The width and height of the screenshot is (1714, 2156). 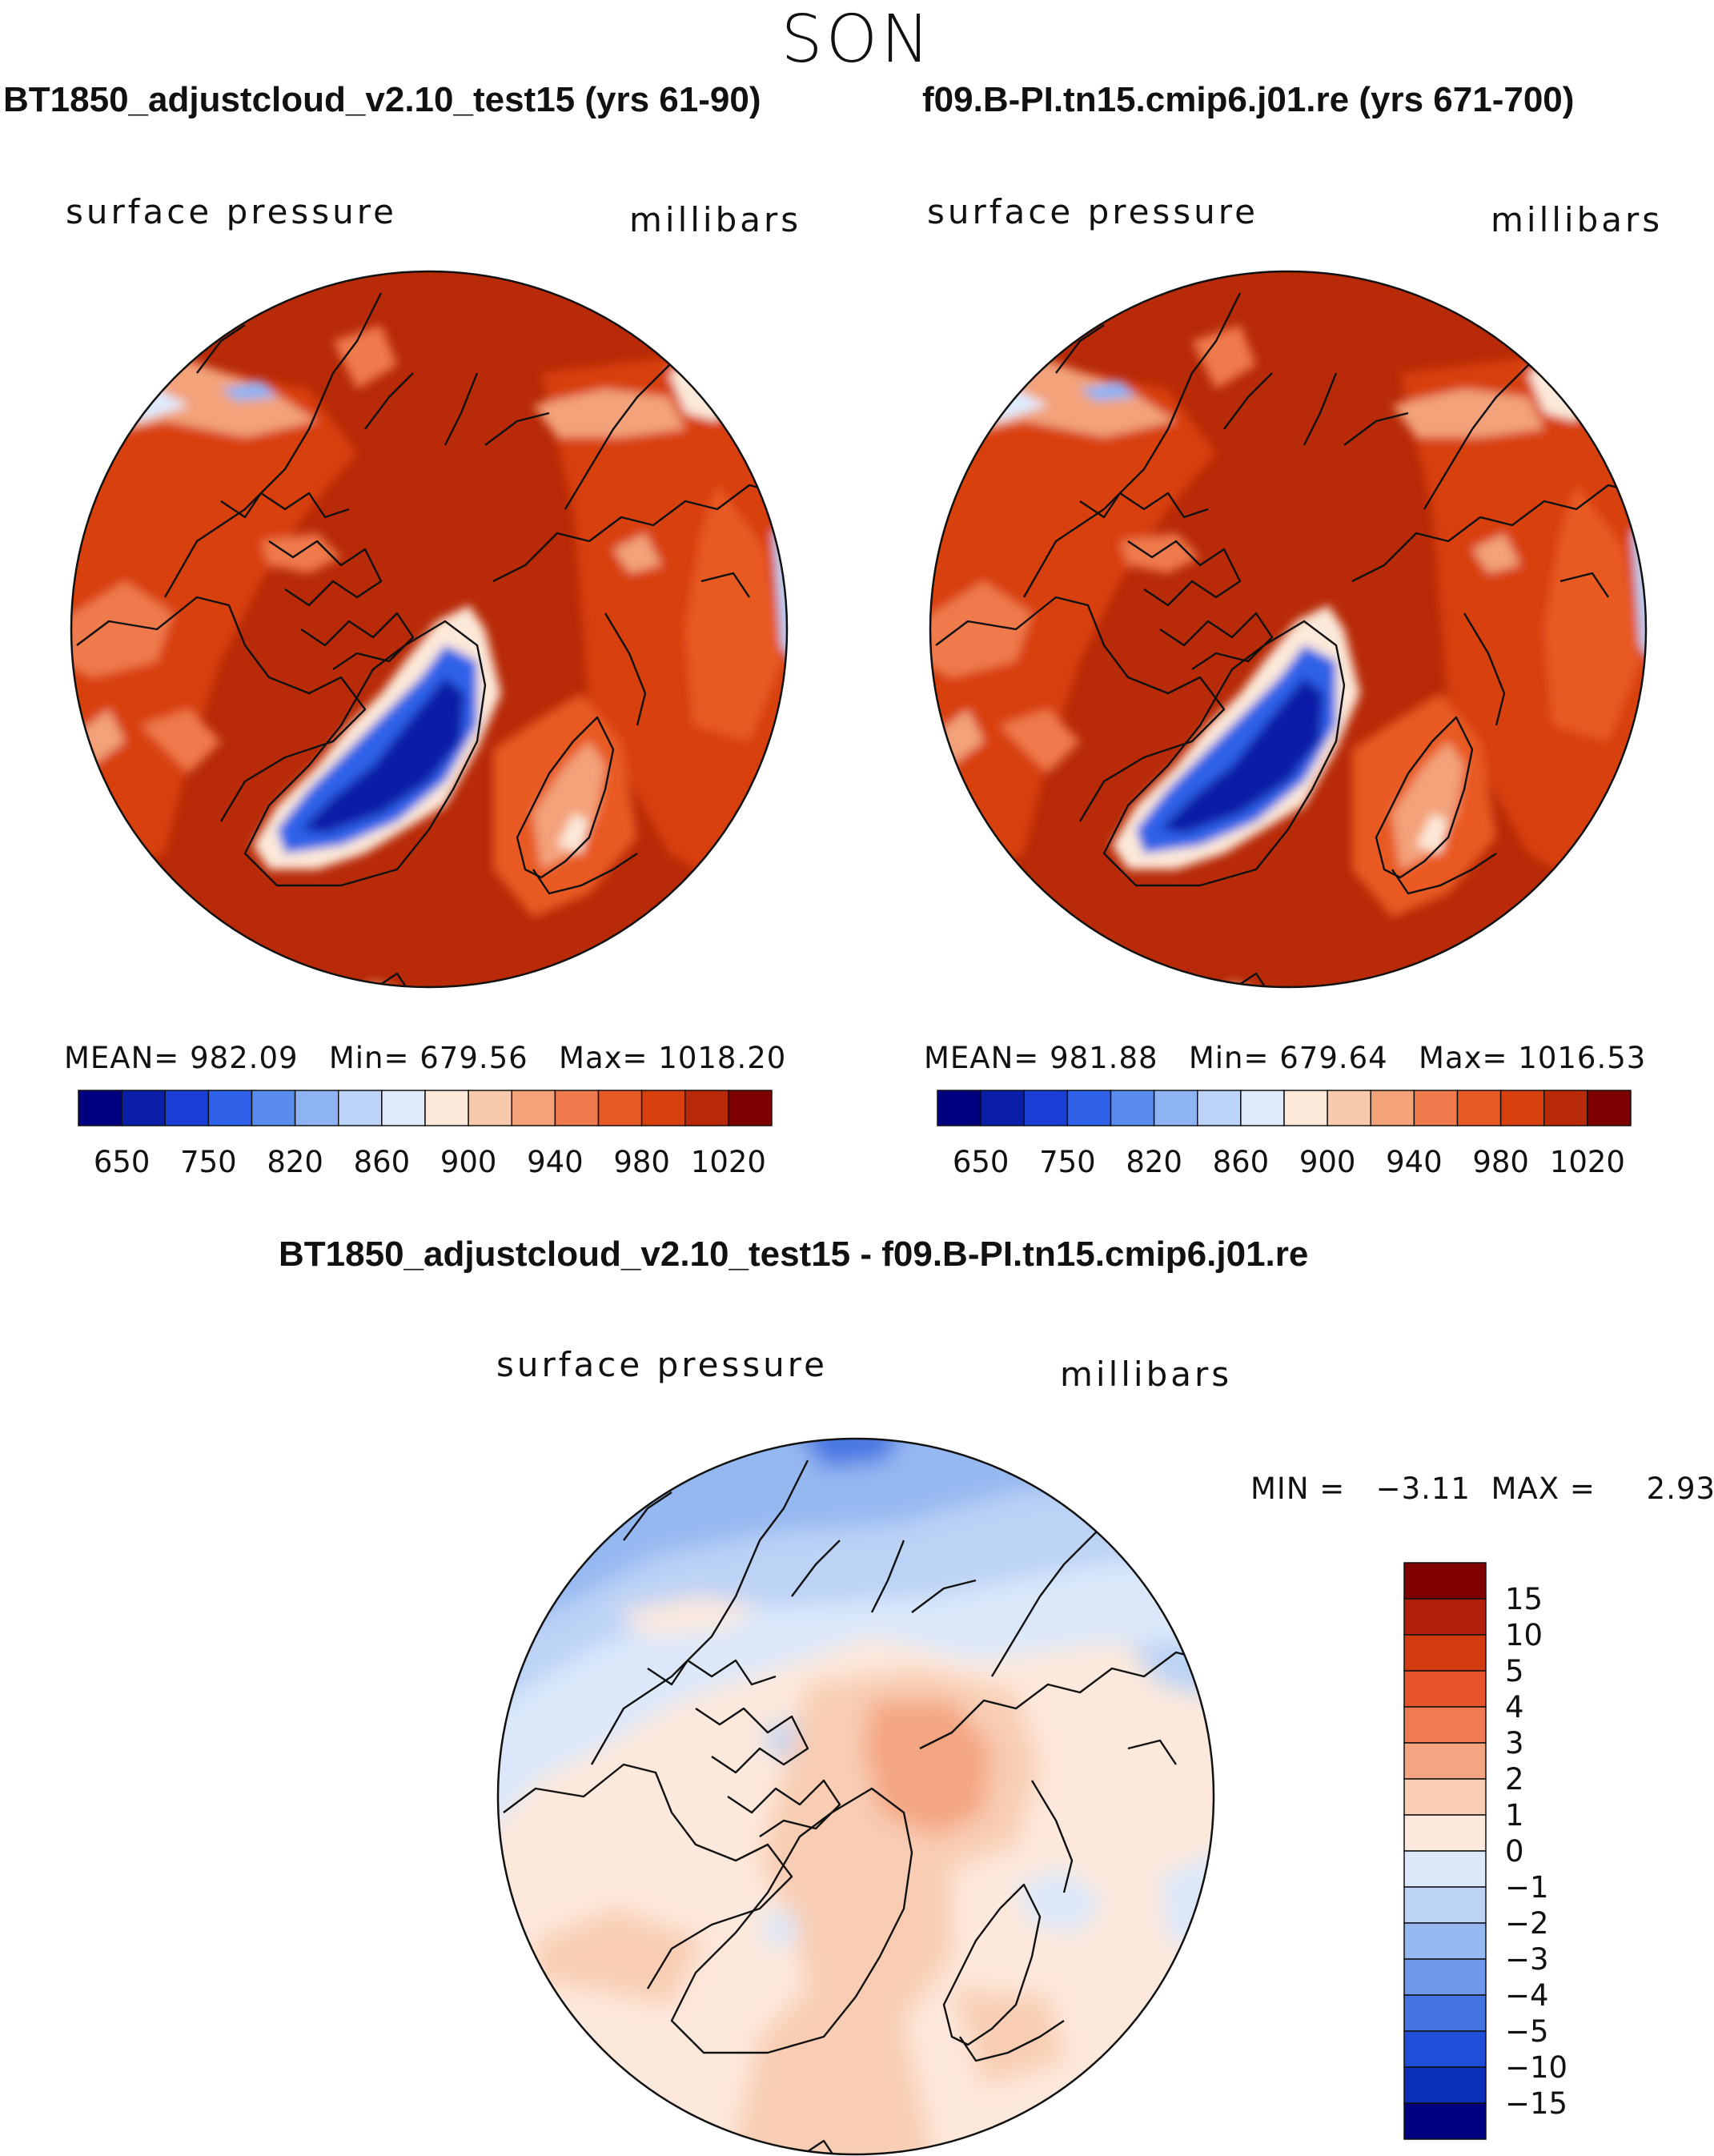 I want to click on season-title: SON, so click(x=857, y=40).